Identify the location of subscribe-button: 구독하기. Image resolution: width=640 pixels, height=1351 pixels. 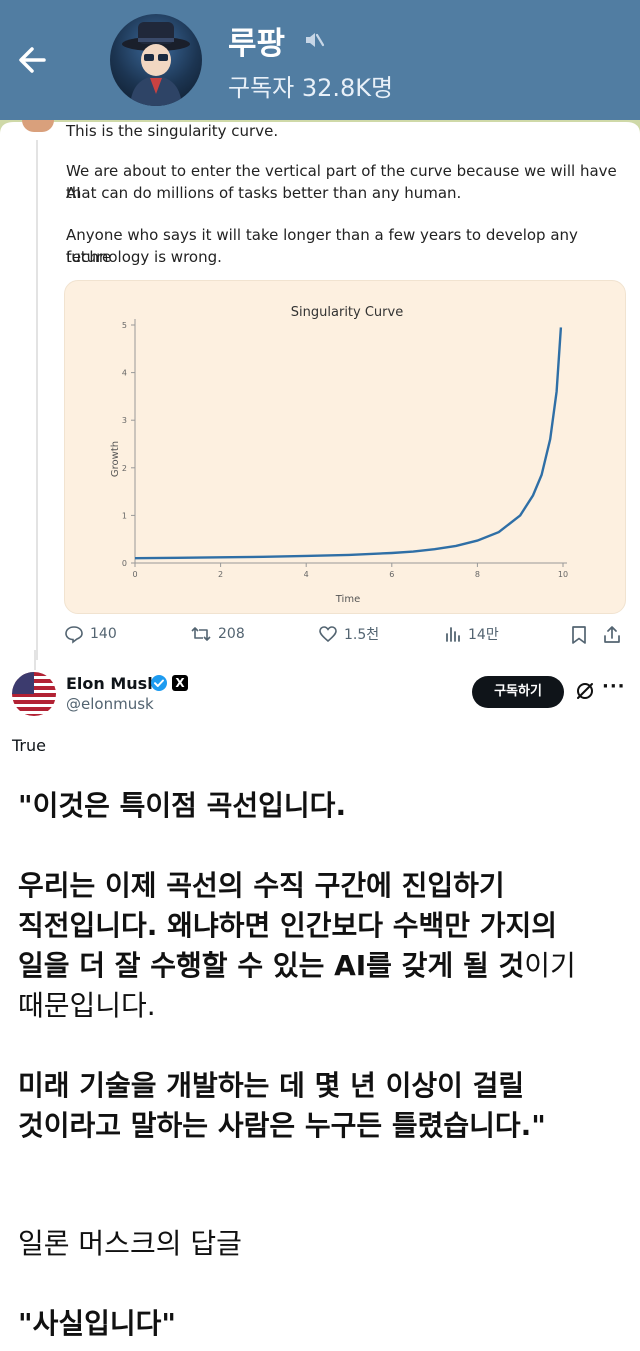
(518, 692).